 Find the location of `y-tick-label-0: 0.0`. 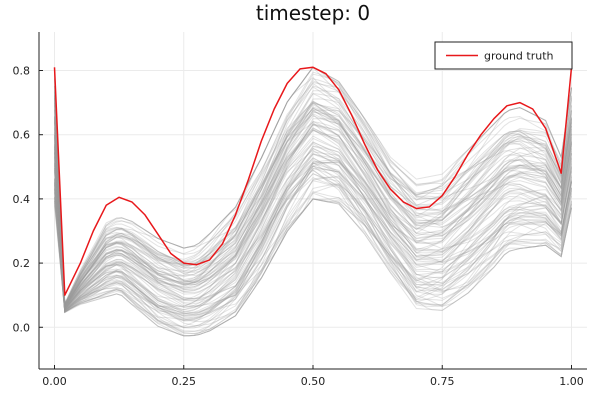

y-tick-label-0: 0.0 is located at coordinates (22, 327).